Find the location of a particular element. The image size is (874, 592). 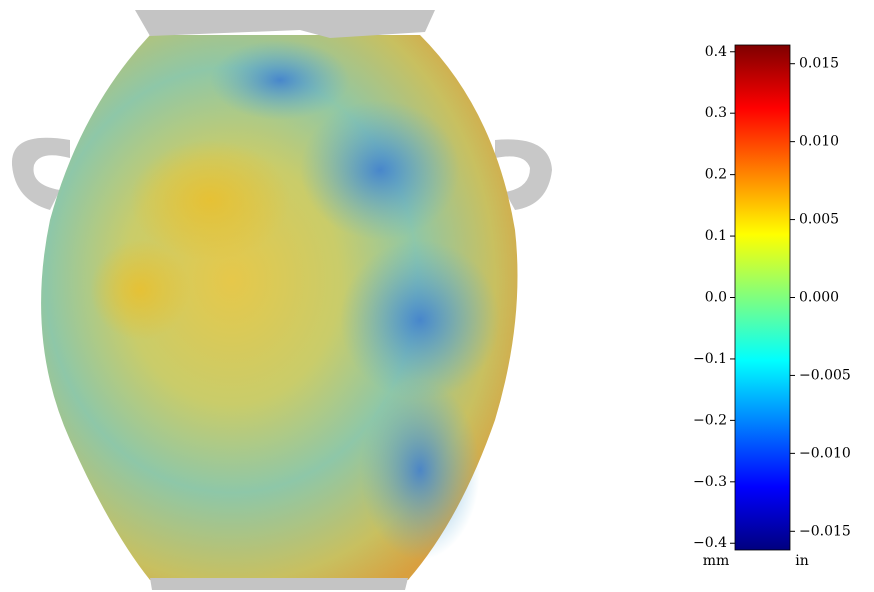

y-tick-label: −0.1 is located at coordinates (710, 359).